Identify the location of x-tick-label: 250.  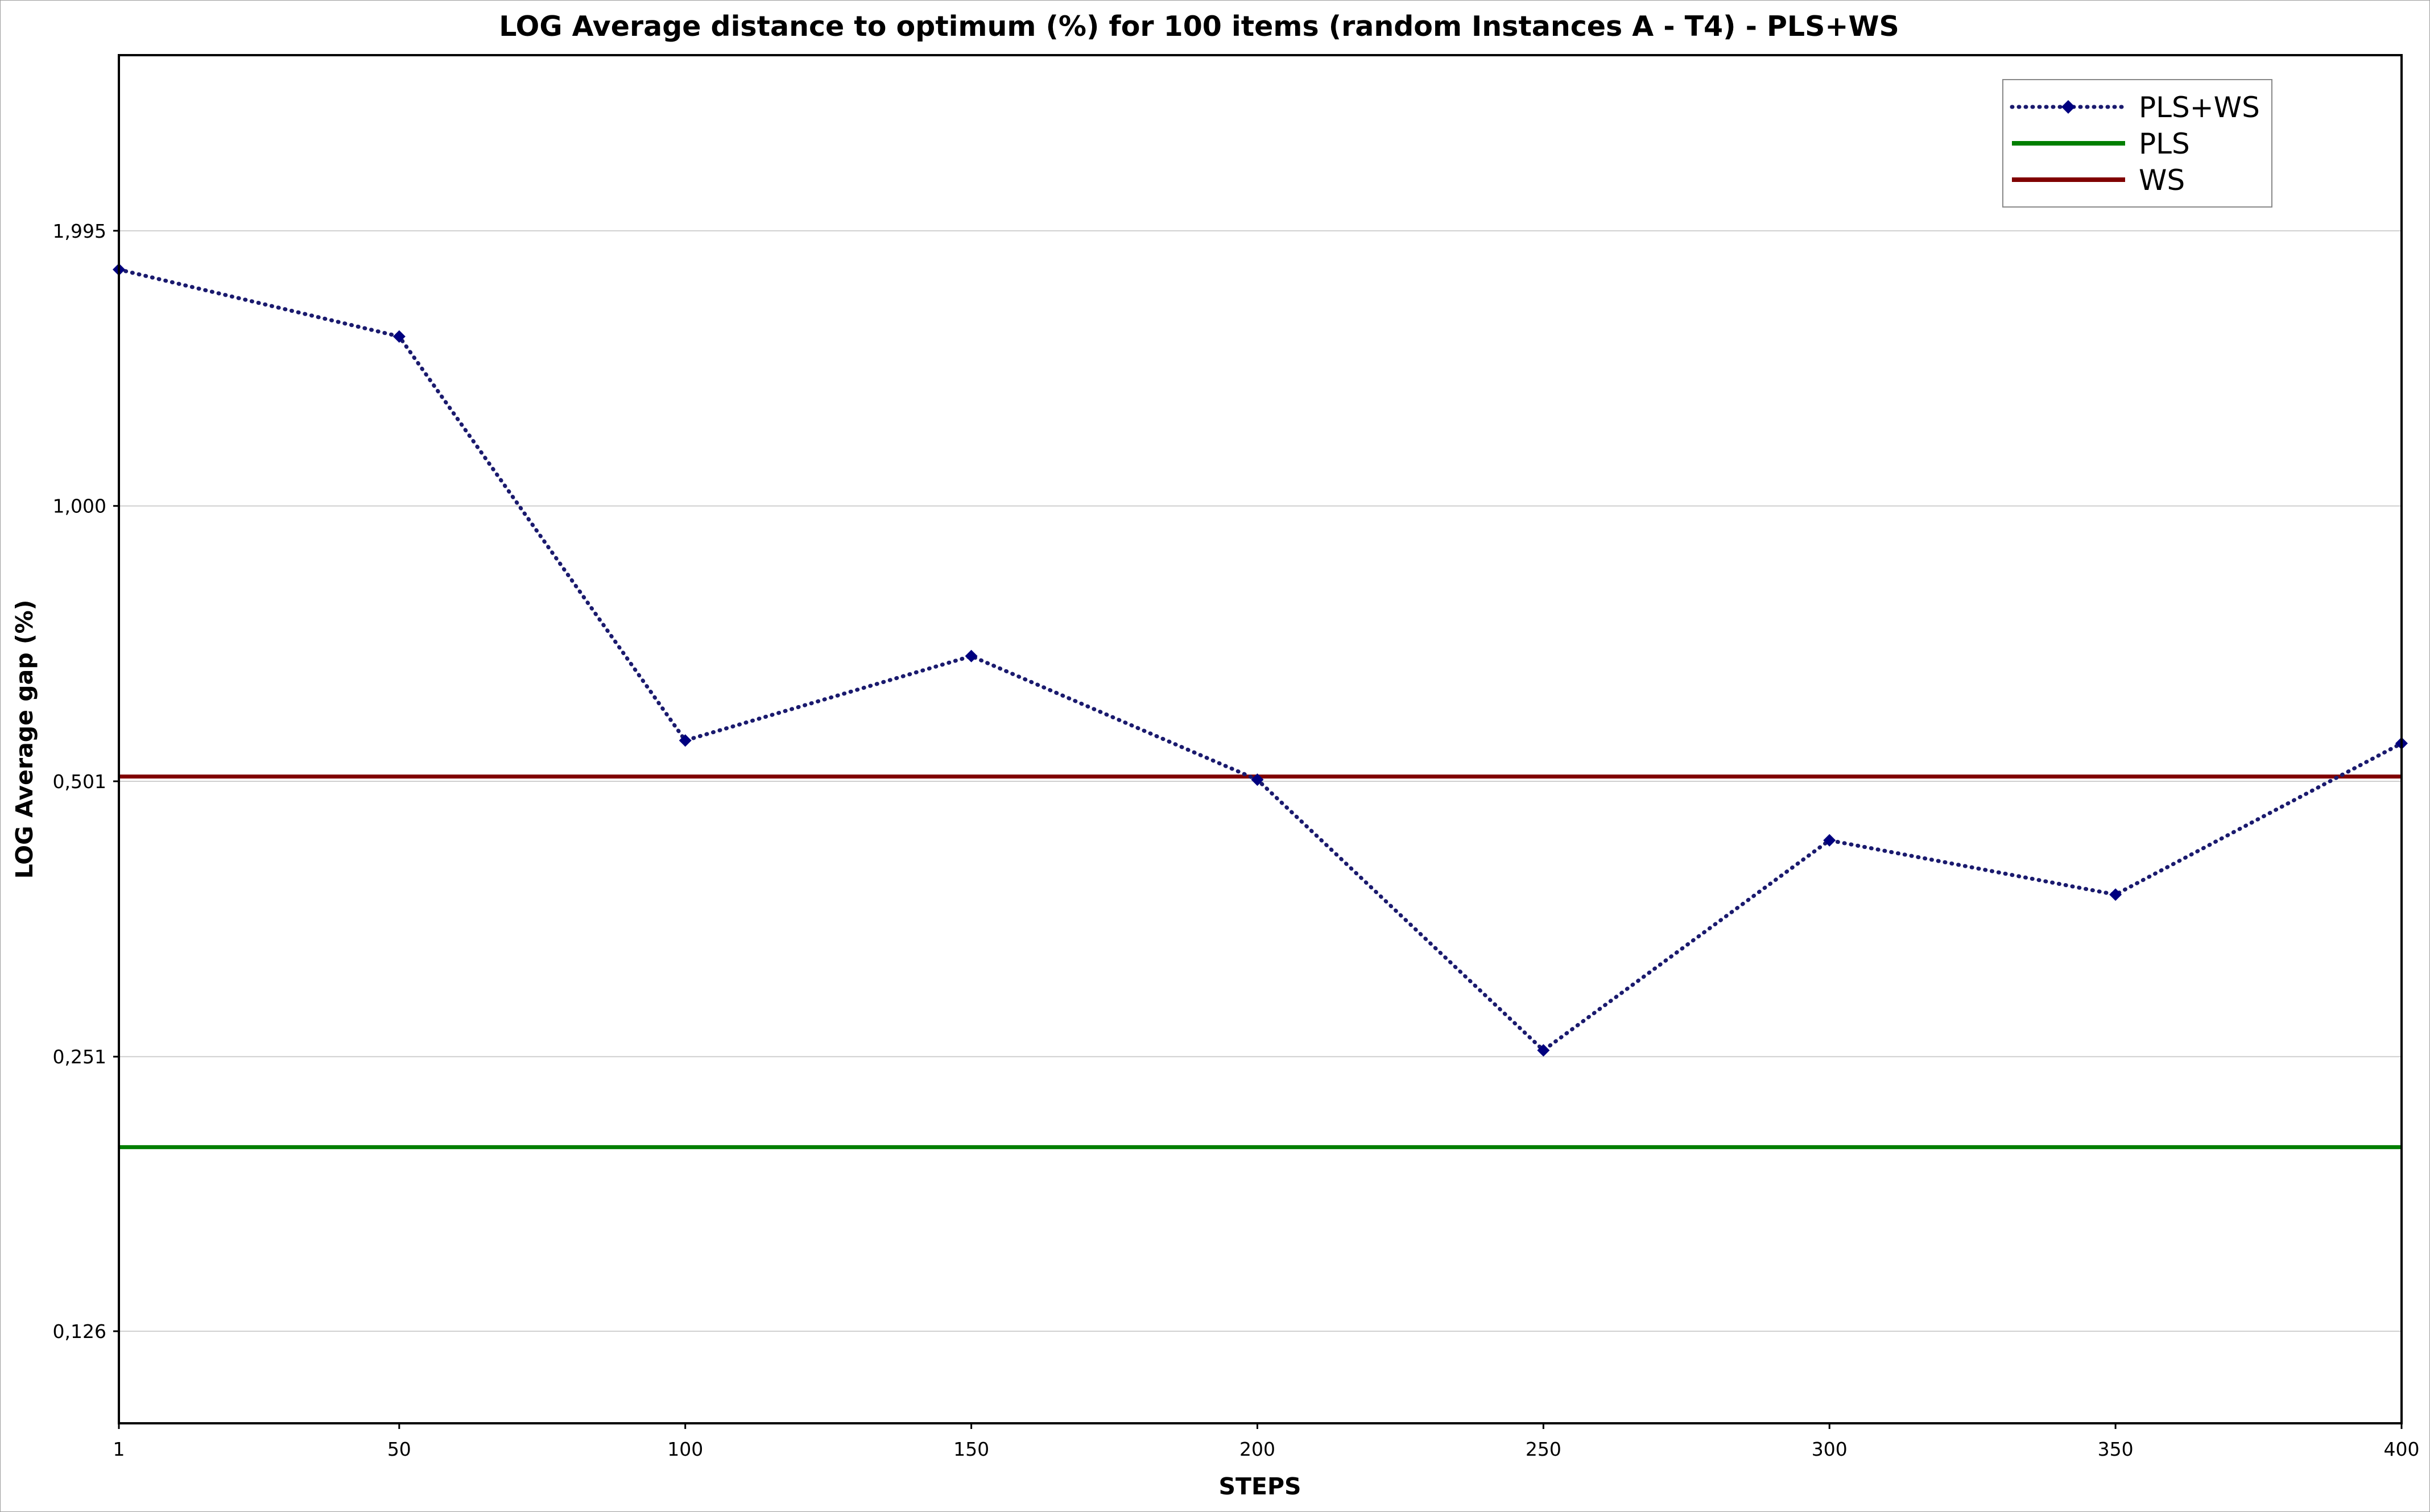
(1543, 1449).